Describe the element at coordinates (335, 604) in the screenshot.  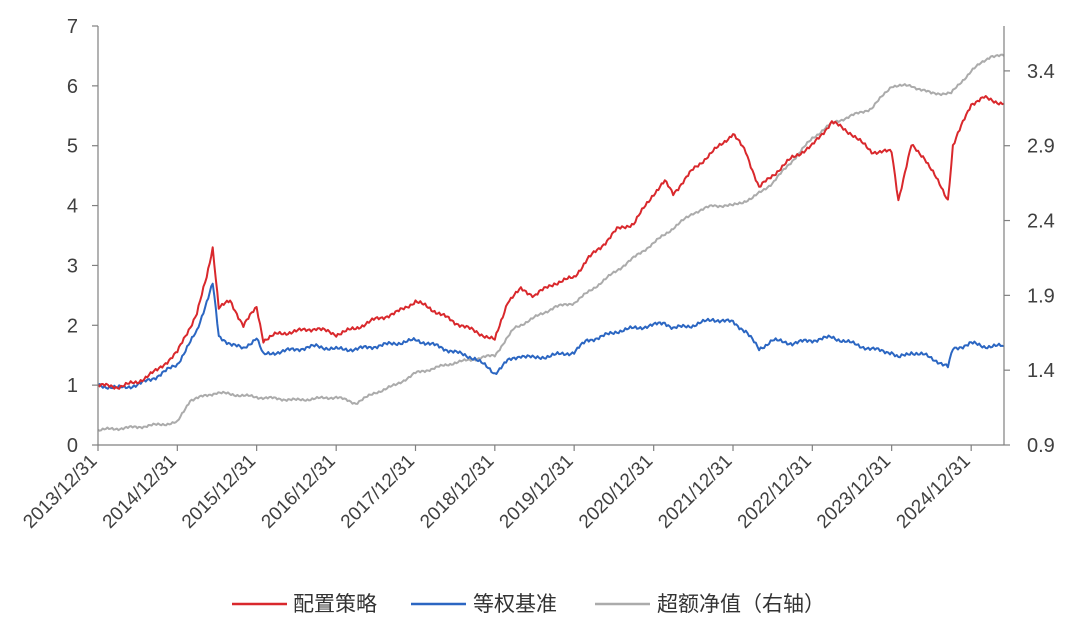
I see `legend-label-strategy: 配置策略` at that location.